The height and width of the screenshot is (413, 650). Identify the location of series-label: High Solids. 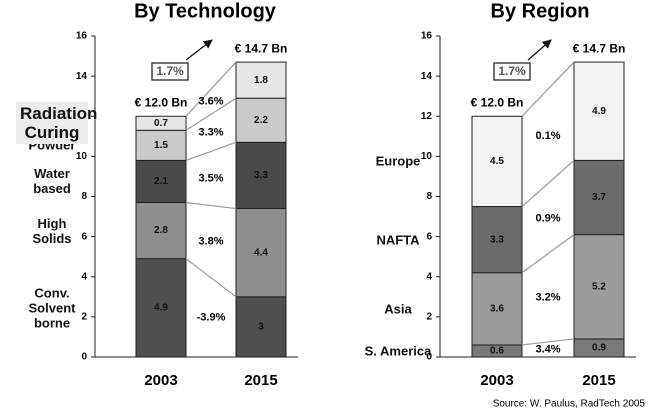
(52, 230).